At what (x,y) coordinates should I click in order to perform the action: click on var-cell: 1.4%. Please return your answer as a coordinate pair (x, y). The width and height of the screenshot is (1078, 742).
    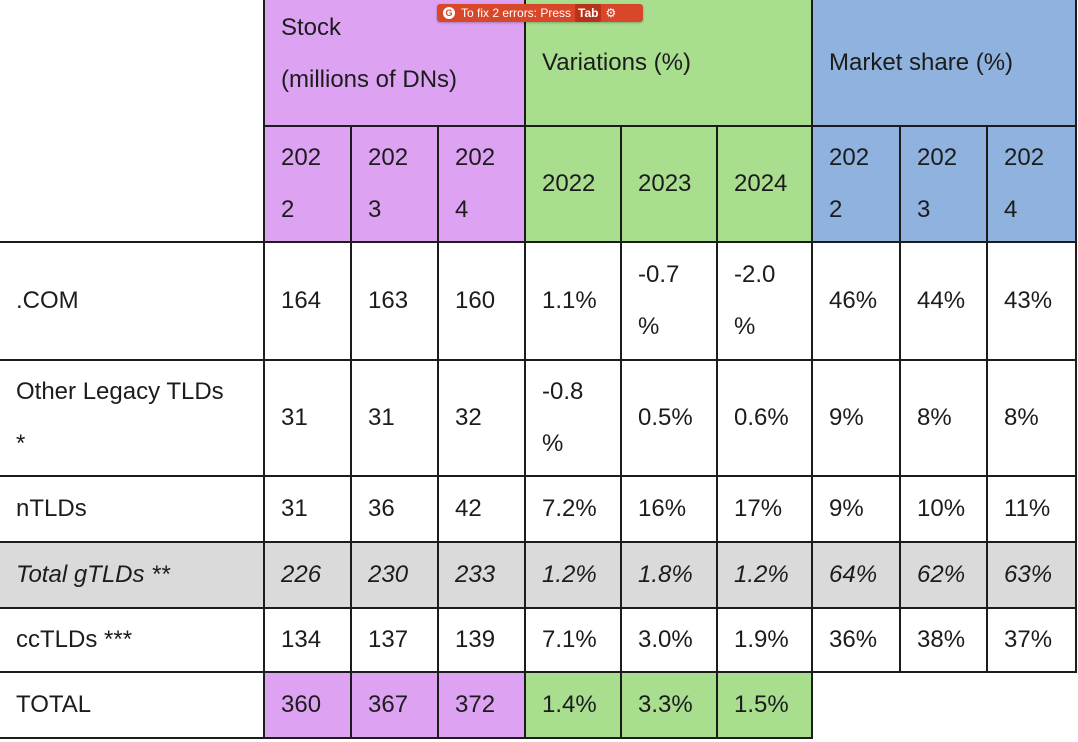
    Looking at the image, I should click on (573, 705).